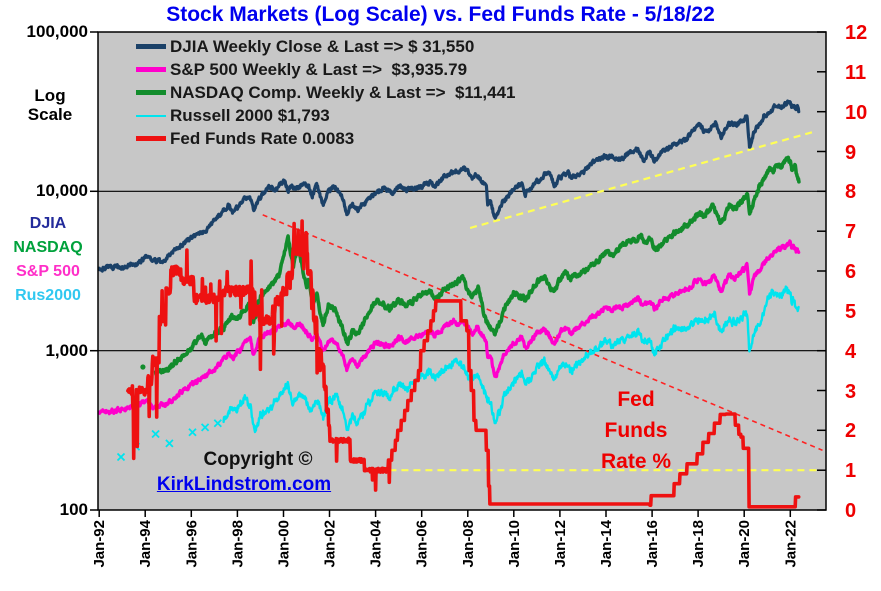 The width and height of the screenshot is (881, 591). I want to click on x-tick-label-Jan-92: Jan-92, so click(99, 544).